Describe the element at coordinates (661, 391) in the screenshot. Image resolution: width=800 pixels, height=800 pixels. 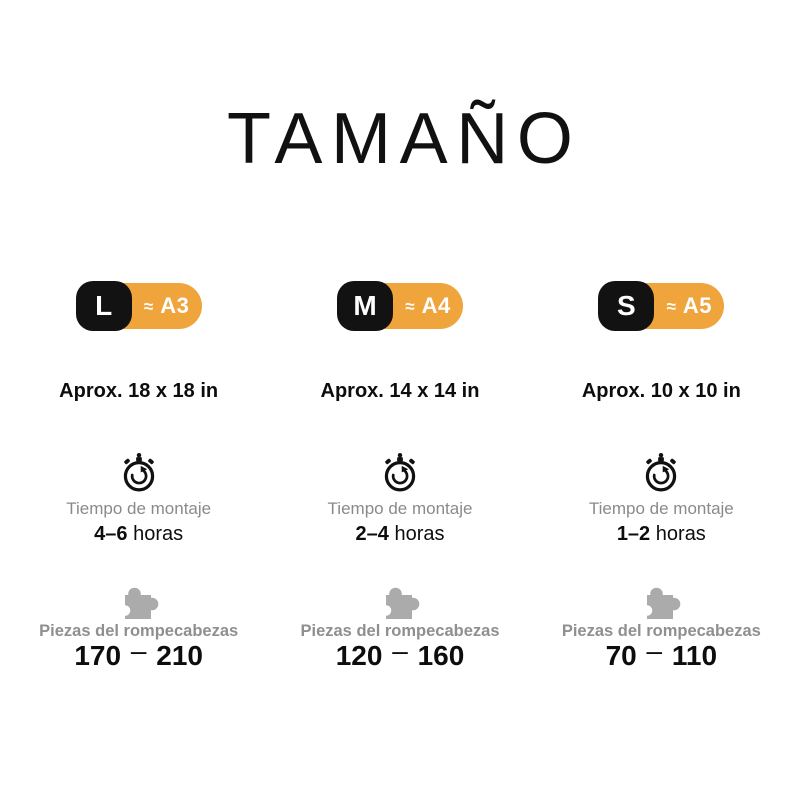
I see `dimensions-text: Aprox. 10 x 10 in` at that location.